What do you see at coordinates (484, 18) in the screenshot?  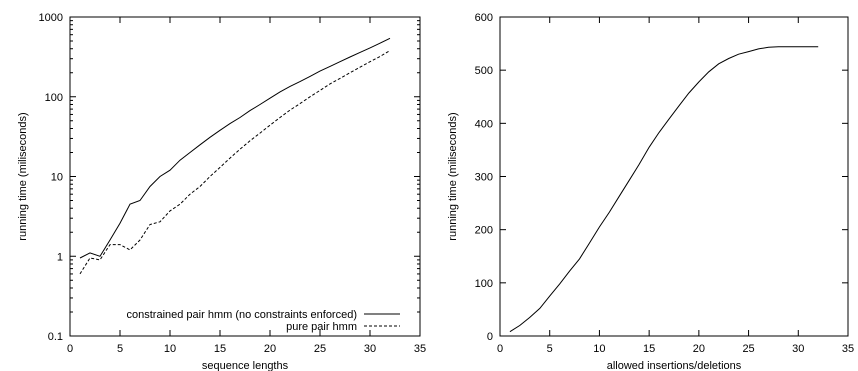 I see `y-tick-label: 600` at bounding box center [484, 18].